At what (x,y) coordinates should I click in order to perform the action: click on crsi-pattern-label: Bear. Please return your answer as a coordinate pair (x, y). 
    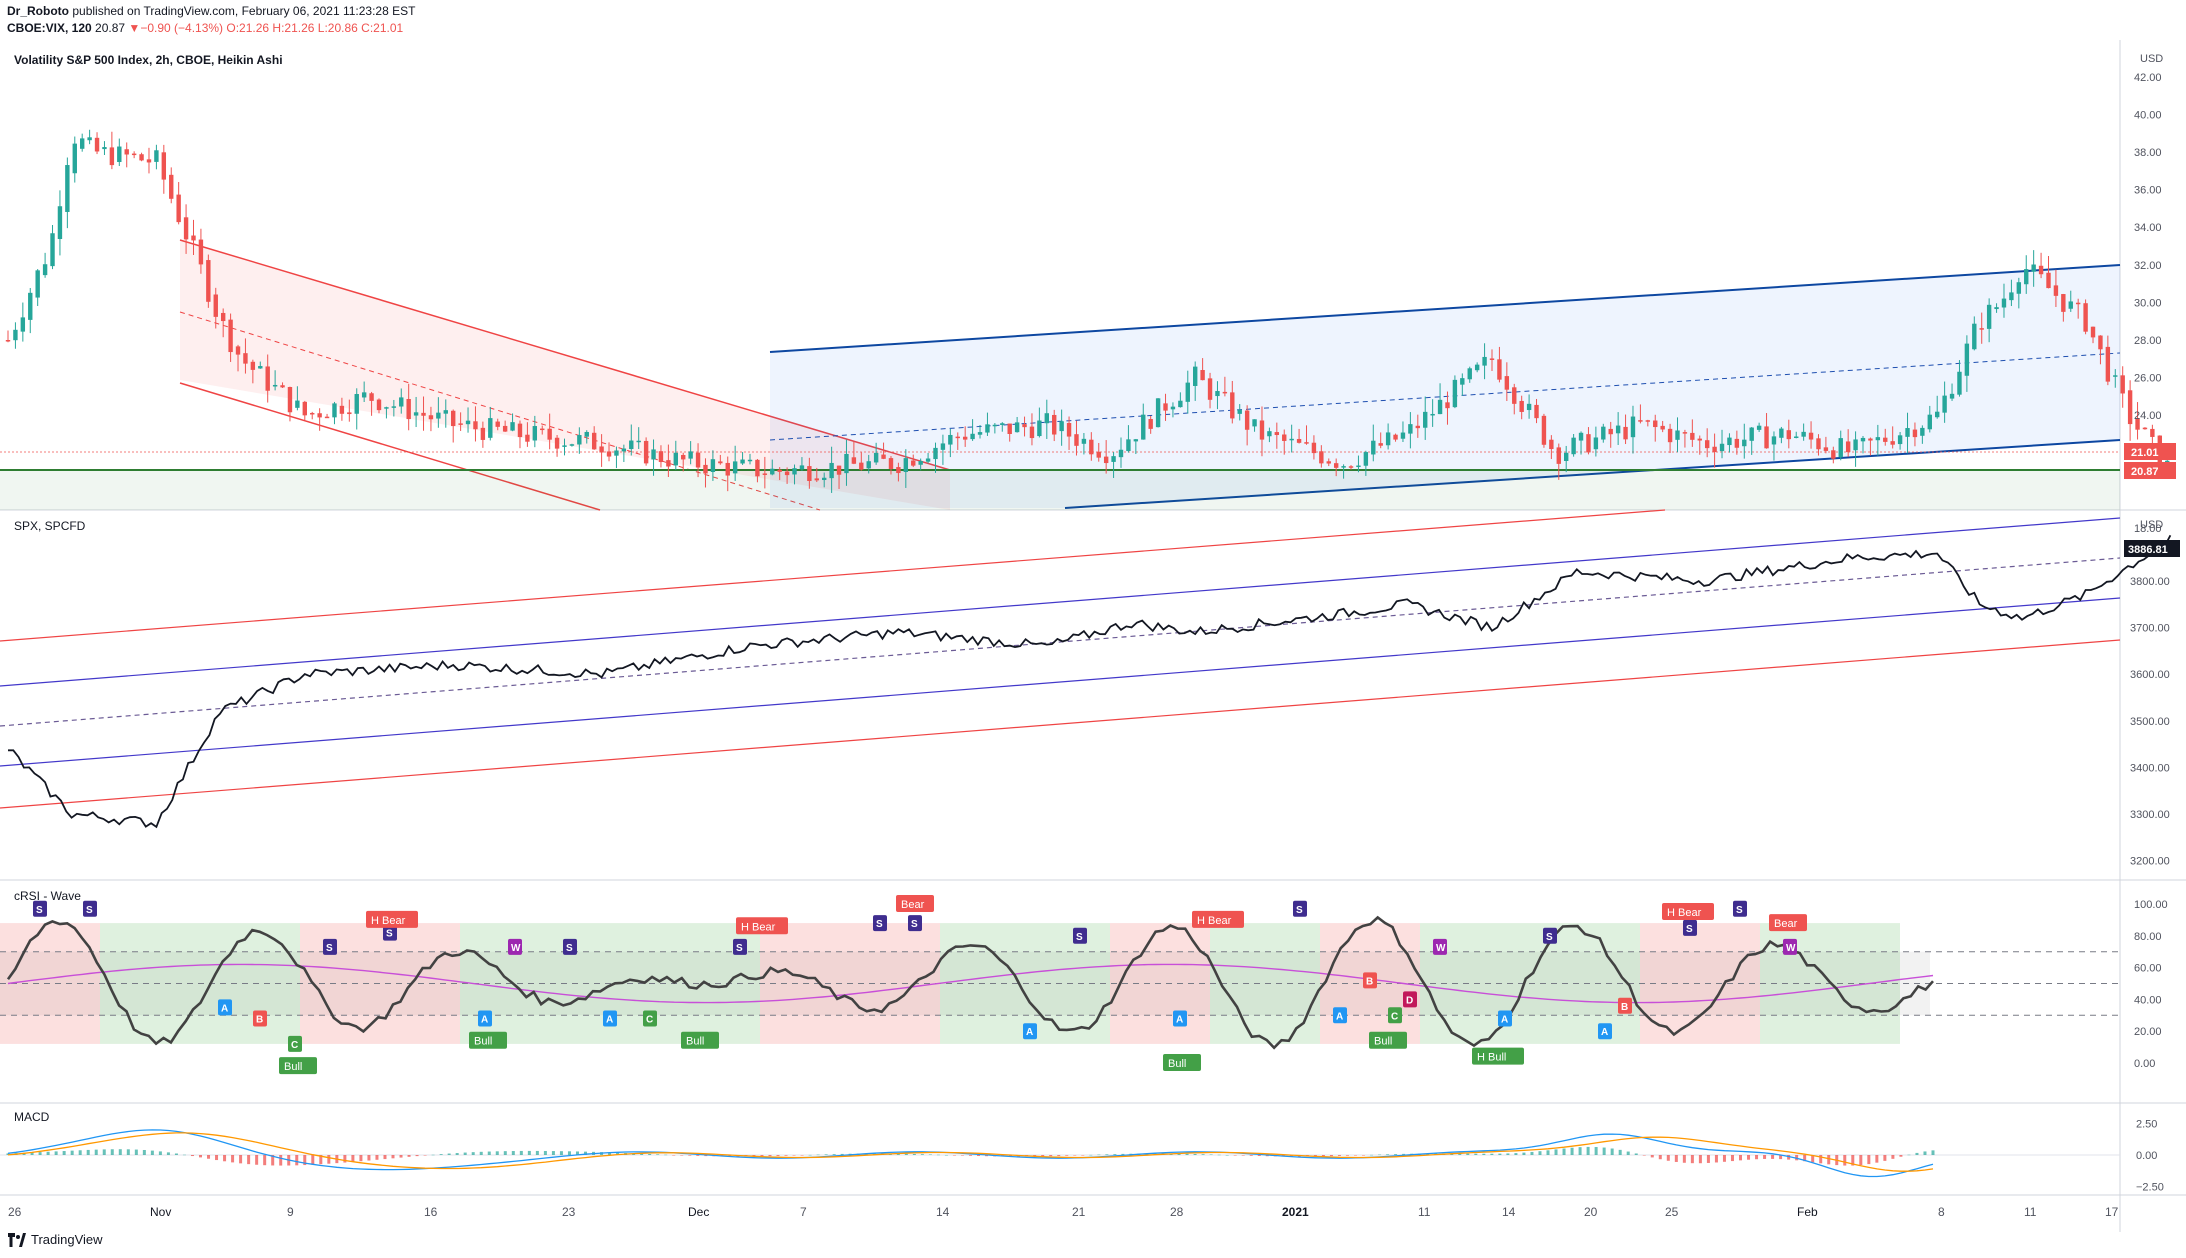
    Looking at the image, I should click on (913, 905).